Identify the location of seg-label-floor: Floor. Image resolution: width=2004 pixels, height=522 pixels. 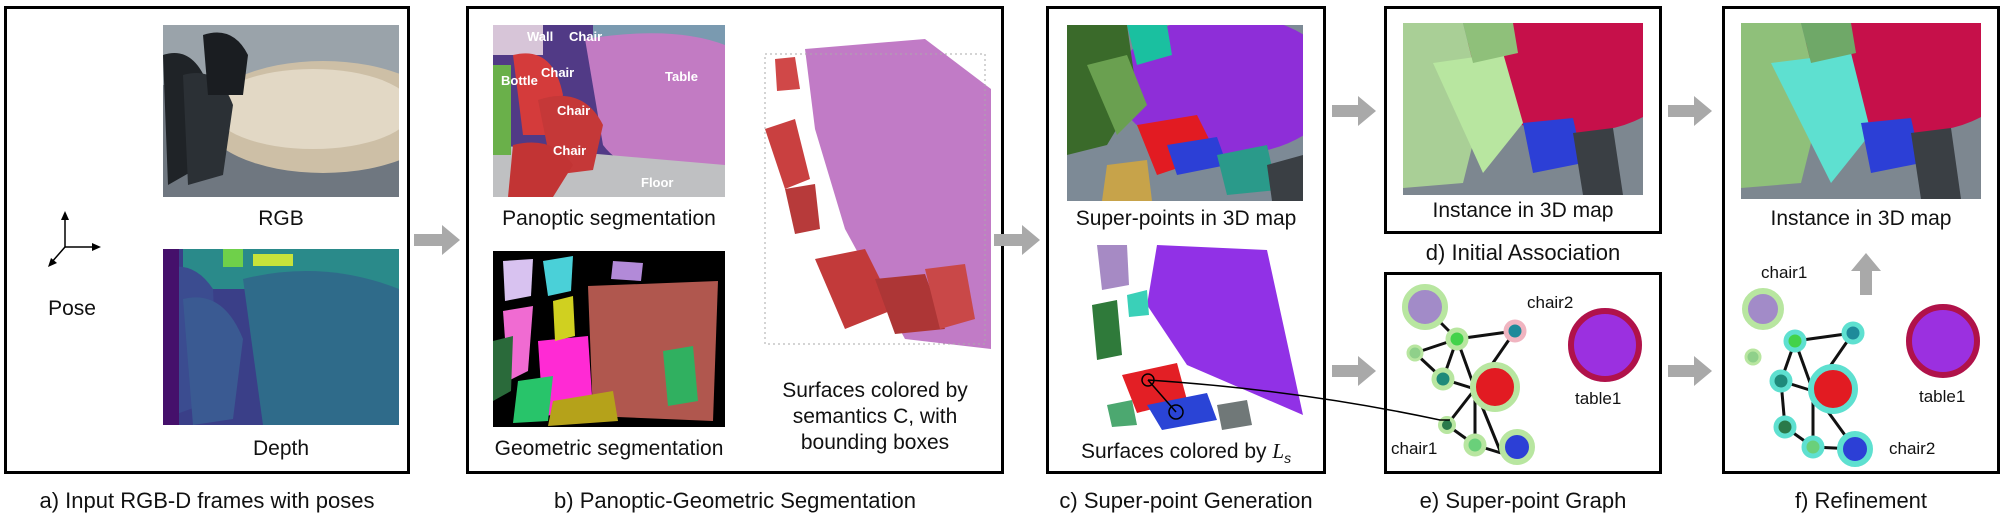
(657, 182).